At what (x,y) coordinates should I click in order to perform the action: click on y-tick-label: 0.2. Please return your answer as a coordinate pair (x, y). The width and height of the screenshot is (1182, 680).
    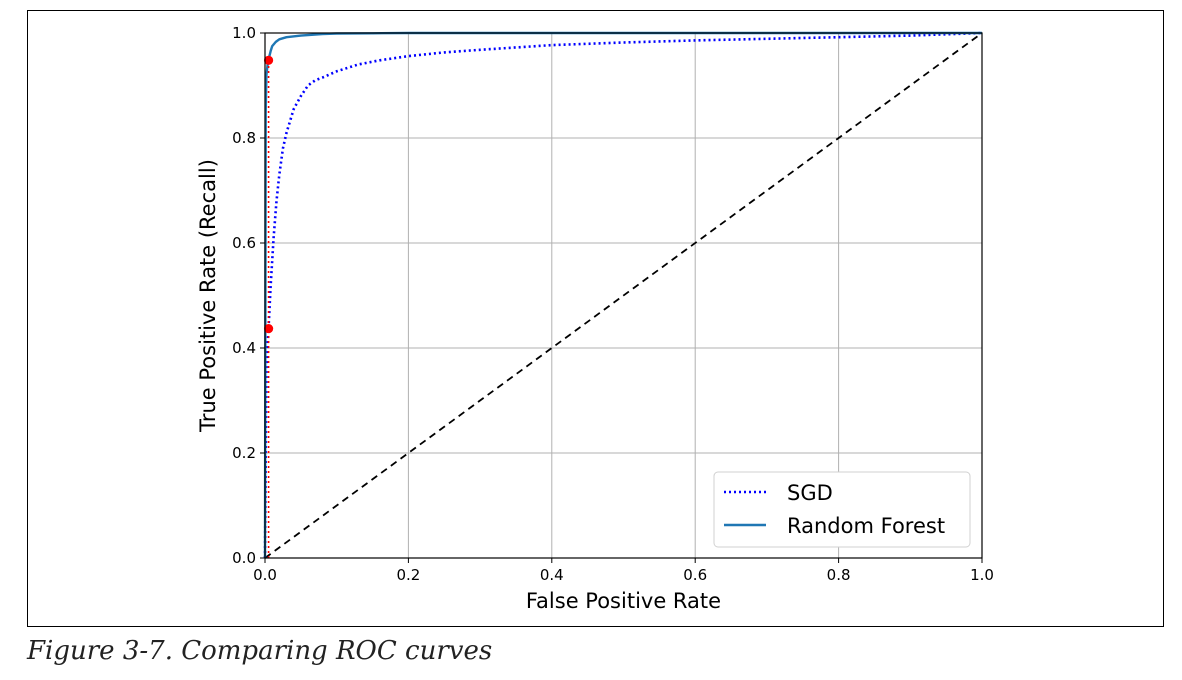
    Looking at the image, I should click on (244, 453).